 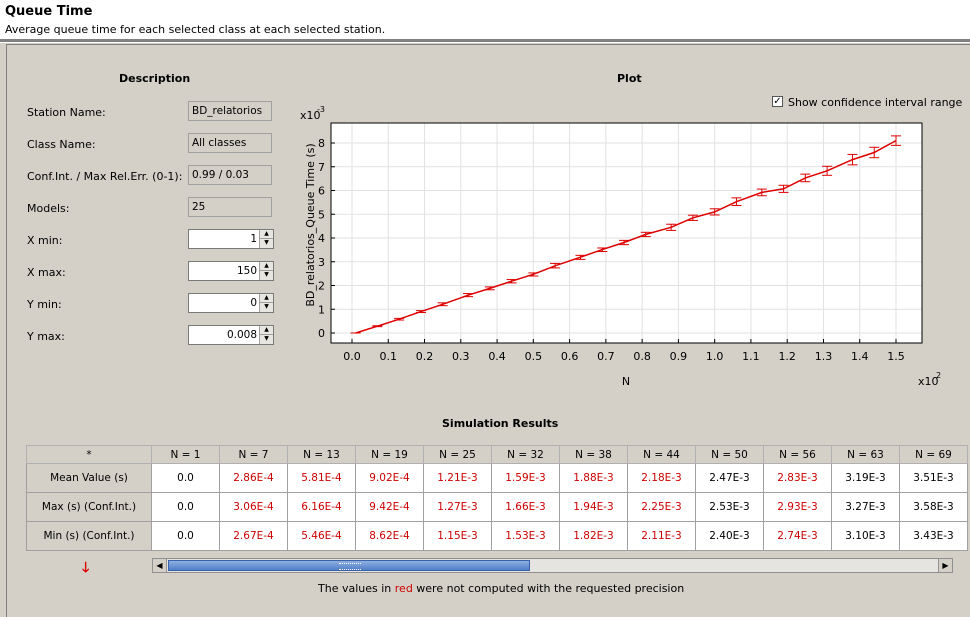 What do you see at coordinates (231, 303) in the screenshot?
I see `y-min-spinner: 0 ▲ ▼` at bounding box center [231, 303].